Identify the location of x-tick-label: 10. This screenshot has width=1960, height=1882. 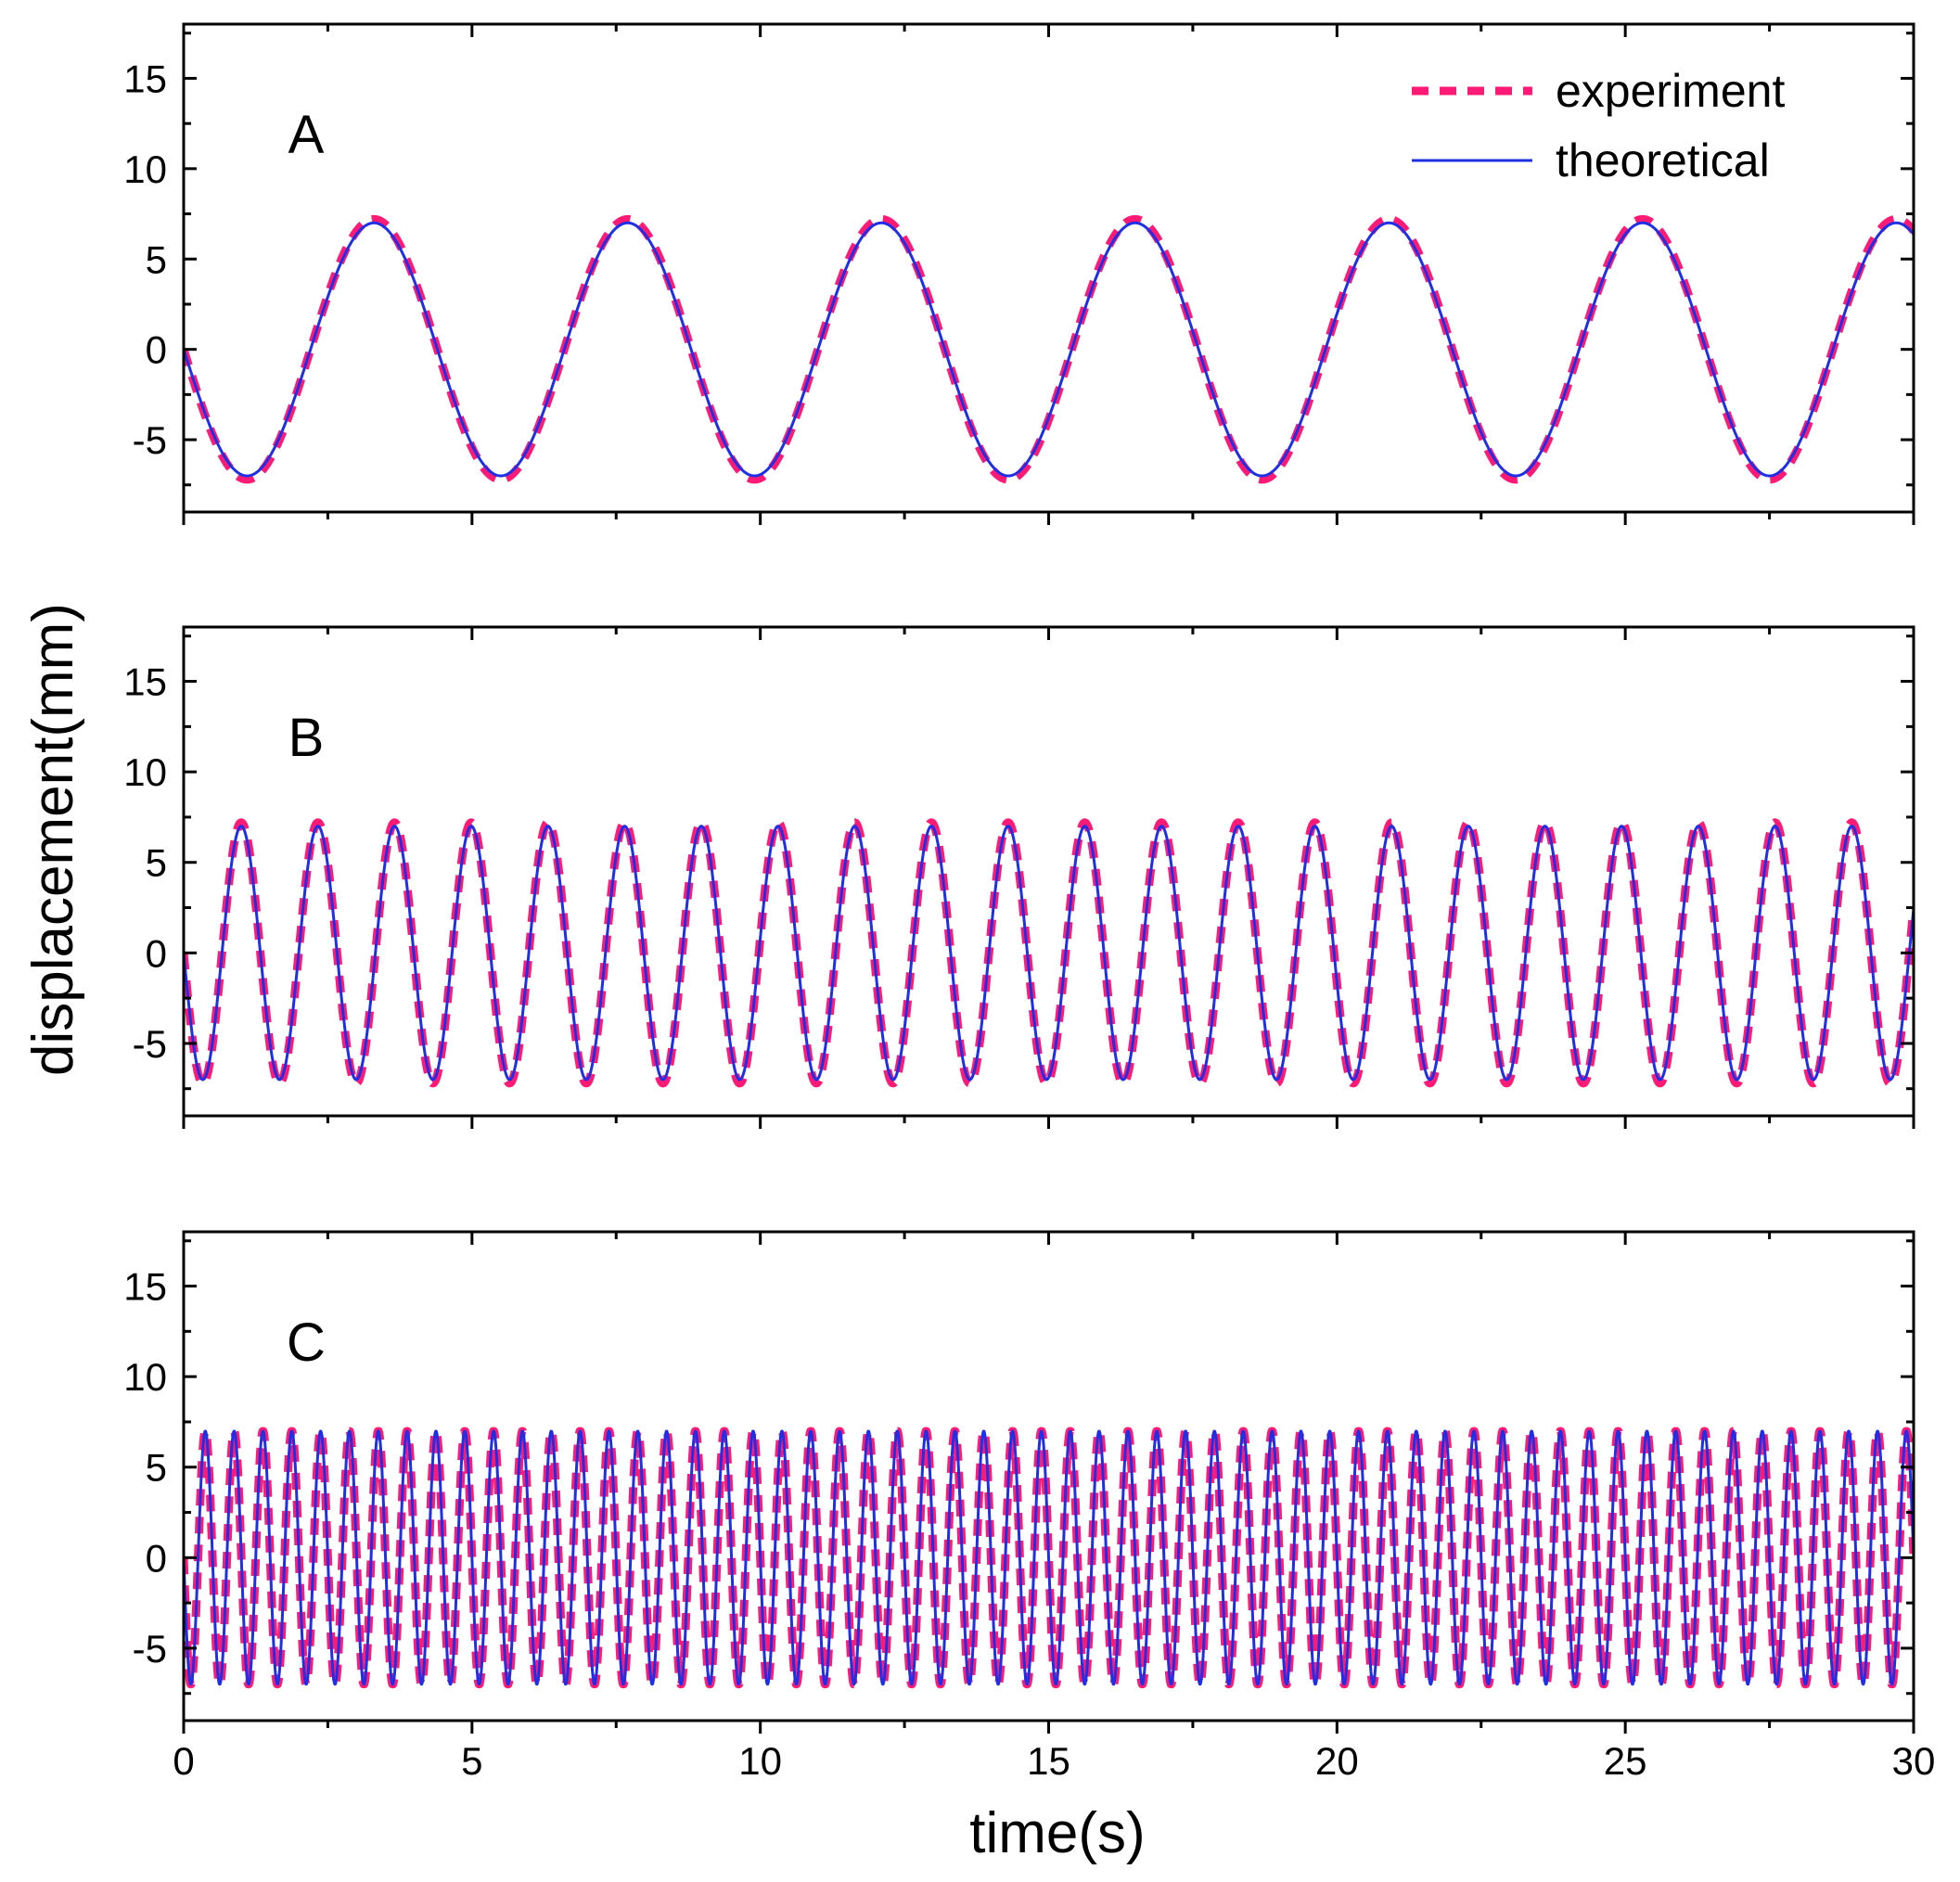
(760, 1761).